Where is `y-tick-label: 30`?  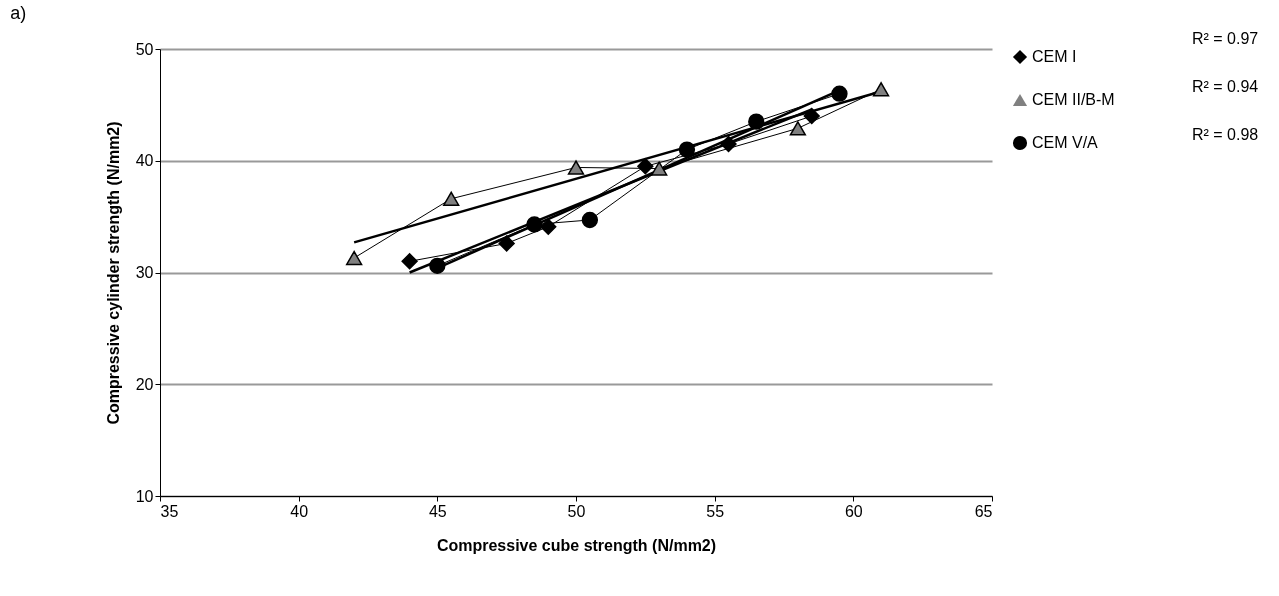
y-tick-label: 30 is located at coordinates (144, 272).